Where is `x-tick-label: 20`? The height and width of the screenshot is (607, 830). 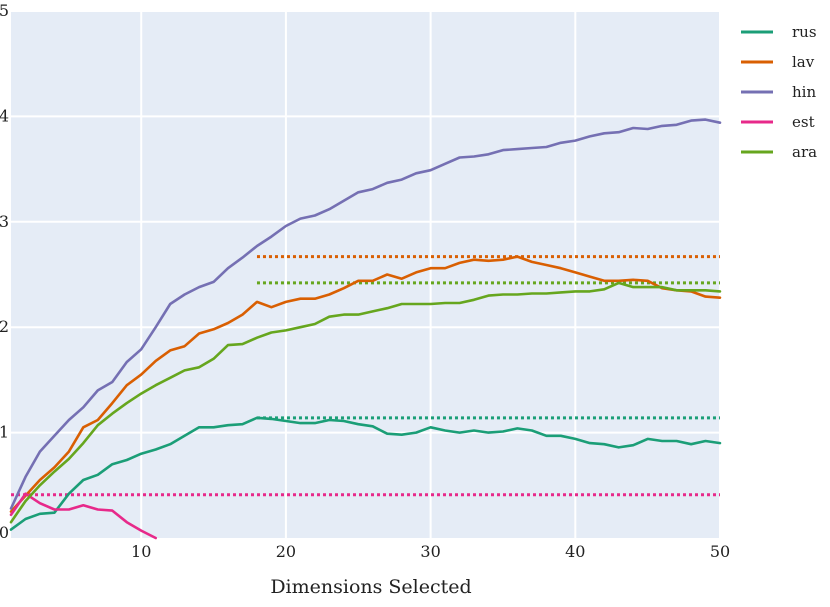
x-tick-label: 20 is located at coordinates (286, 551).